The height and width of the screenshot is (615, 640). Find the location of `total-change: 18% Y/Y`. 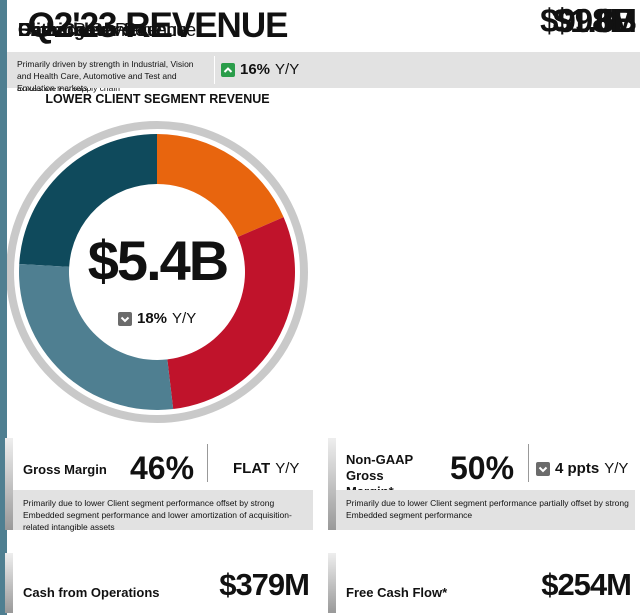

total-change: 18% Y/Y is located at coordinates (157, 318).